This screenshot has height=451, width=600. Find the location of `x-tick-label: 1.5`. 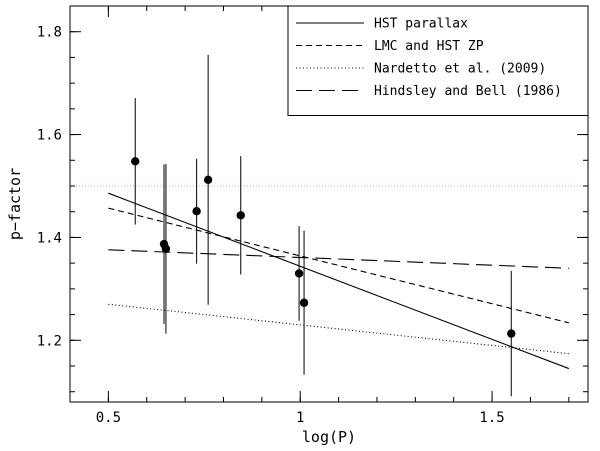

x-tick-label: 1.5 is located at coordinates (491, 418).